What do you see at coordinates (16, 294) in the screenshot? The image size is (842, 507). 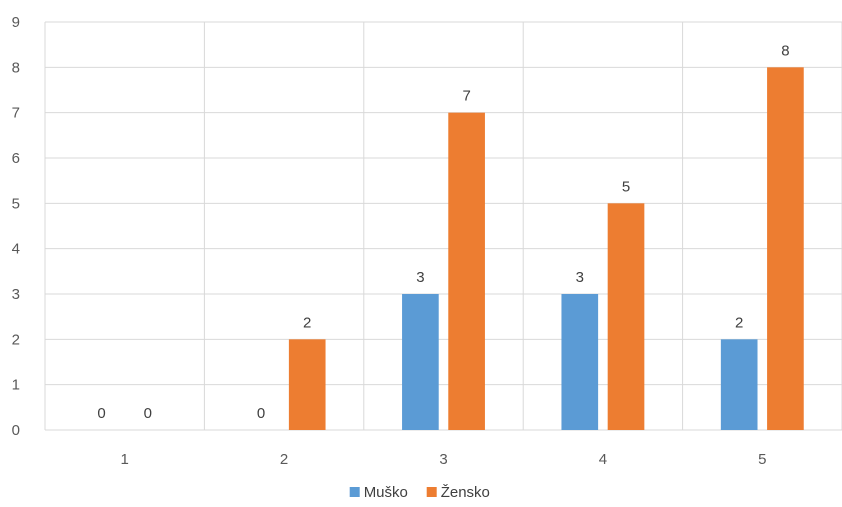 I see `y-tick-label: 3` at bounding box center [16, 294].